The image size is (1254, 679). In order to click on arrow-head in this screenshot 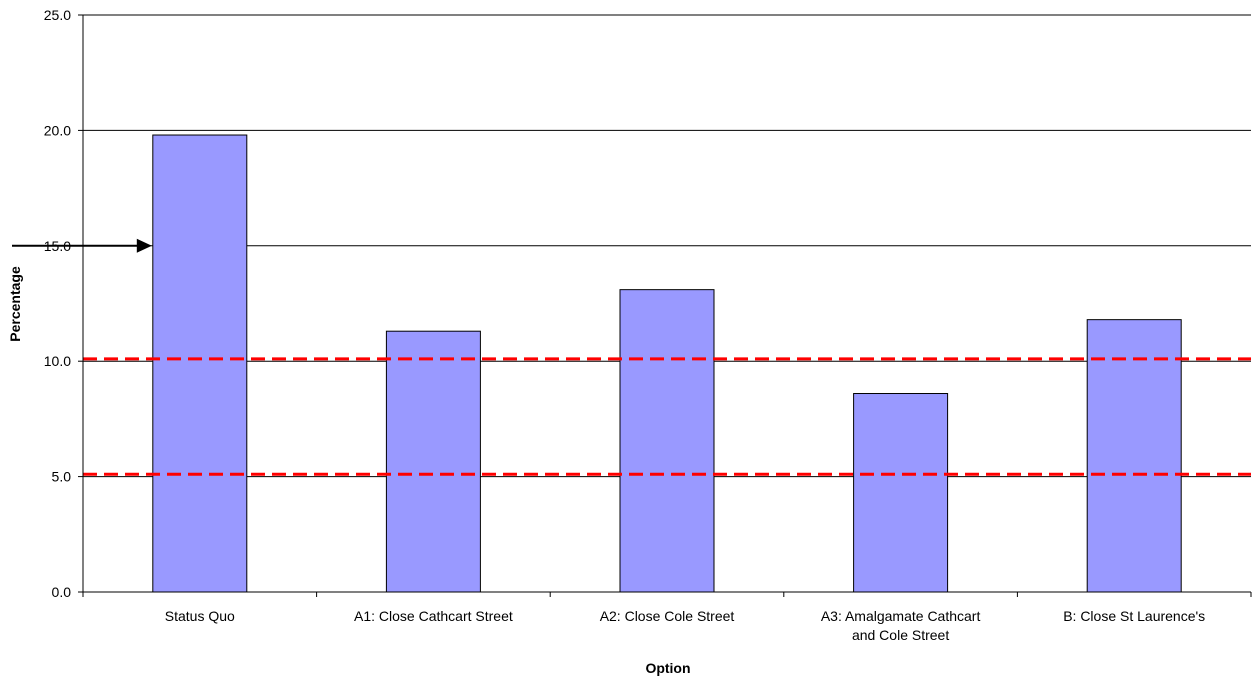, I will do `click(144, 246)`.